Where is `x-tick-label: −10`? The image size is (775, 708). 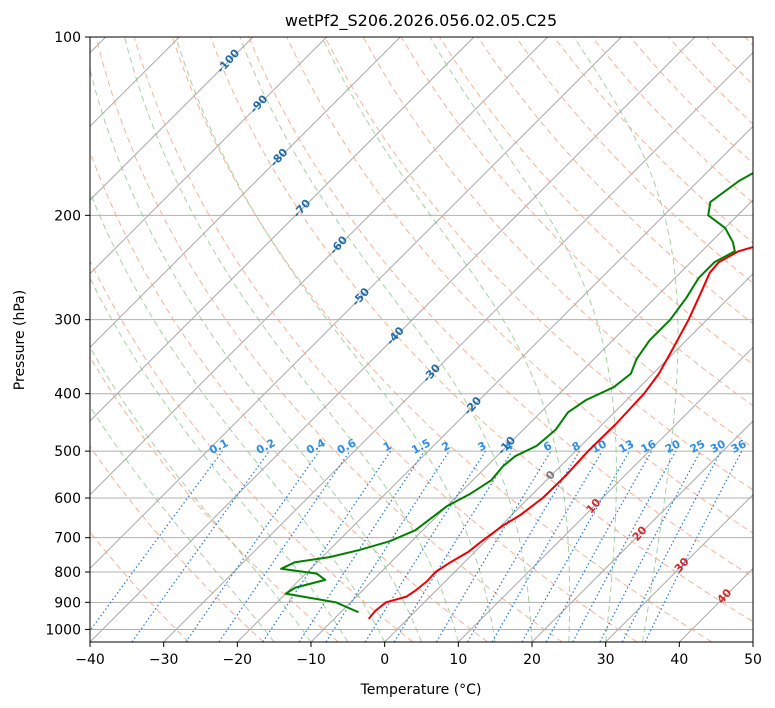 x-tick-label: −10 is located at coordinates (311, 660).